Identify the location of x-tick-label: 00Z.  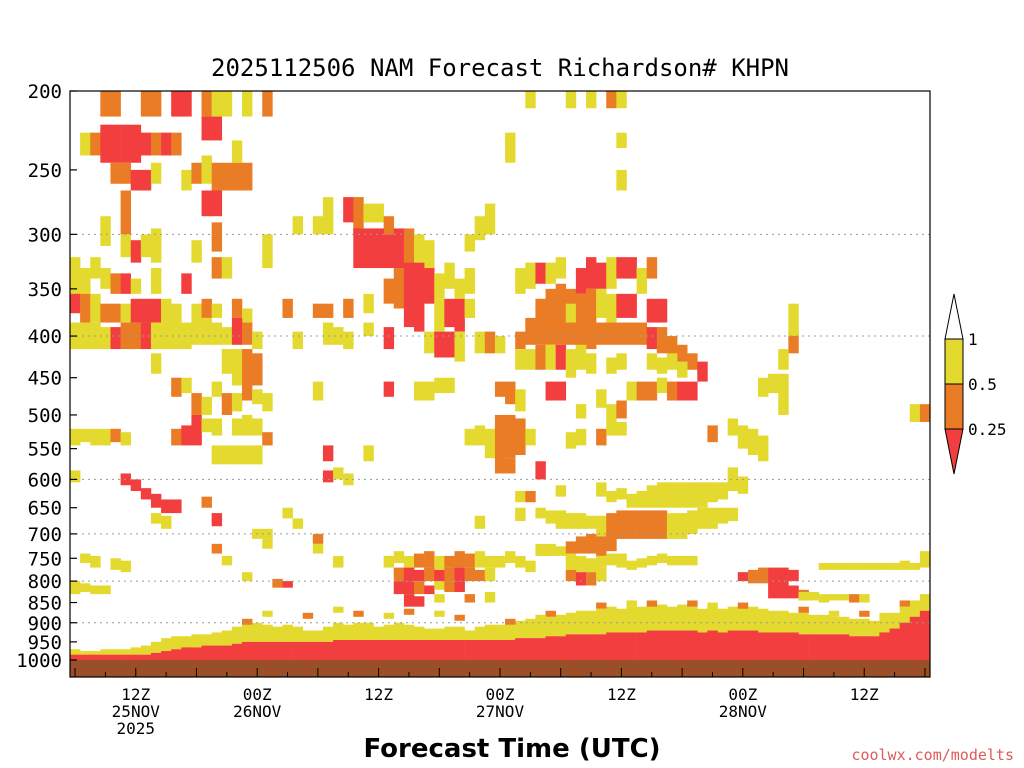
(500, 694).